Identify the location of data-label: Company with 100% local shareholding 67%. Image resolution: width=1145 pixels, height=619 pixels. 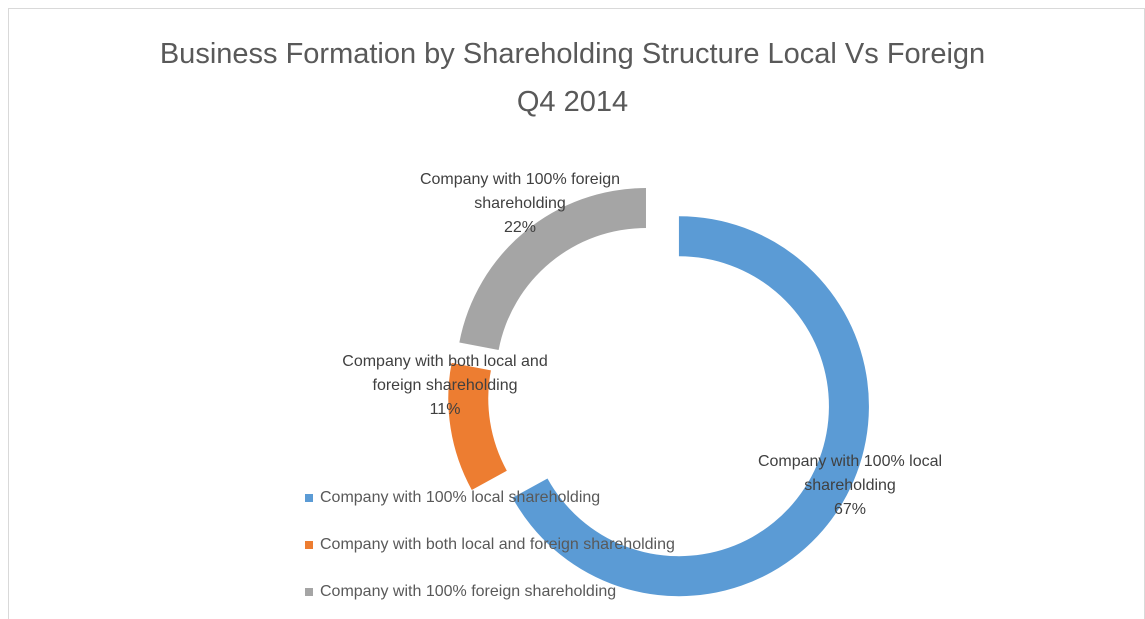
(850, 486).